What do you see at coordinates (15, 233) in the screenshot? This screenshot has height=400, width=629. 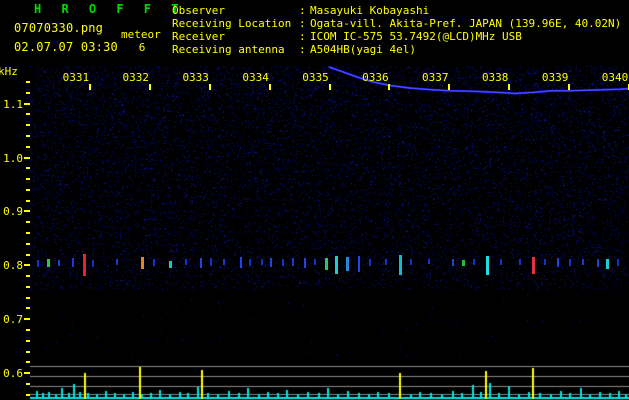 I see `y-axis: kHz 1.1 1.0 0.9 0.8 0.7 0.6` at bounding box center [15, 233].